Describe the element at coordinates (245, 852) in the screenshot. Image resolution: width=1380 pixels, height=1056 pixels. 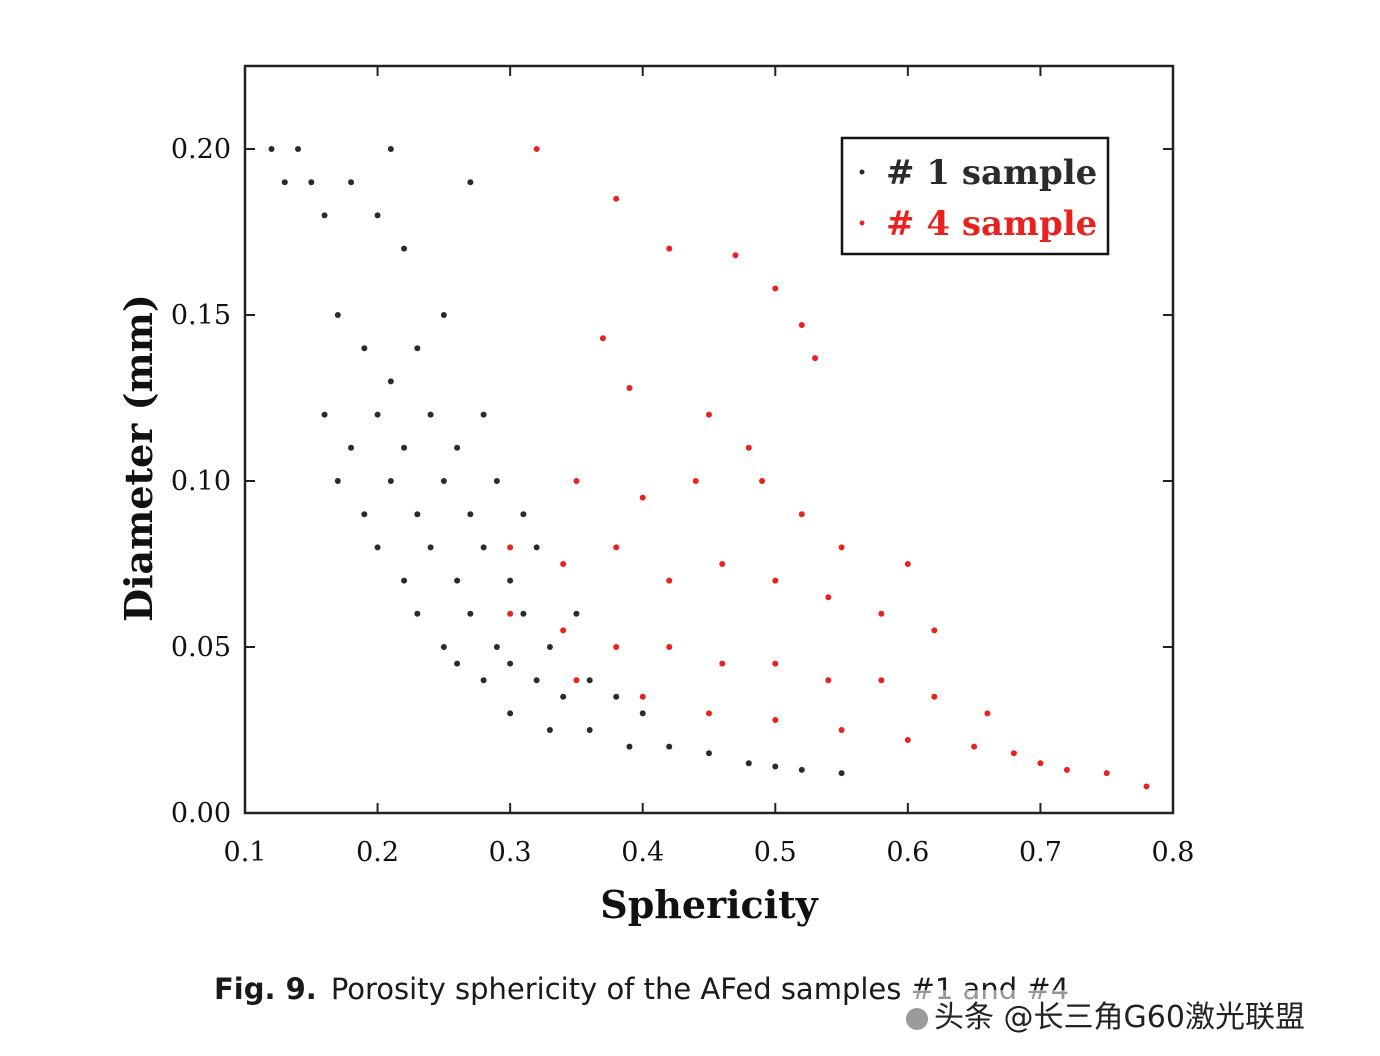
I see `x-tick-label: 0.1` at that location.